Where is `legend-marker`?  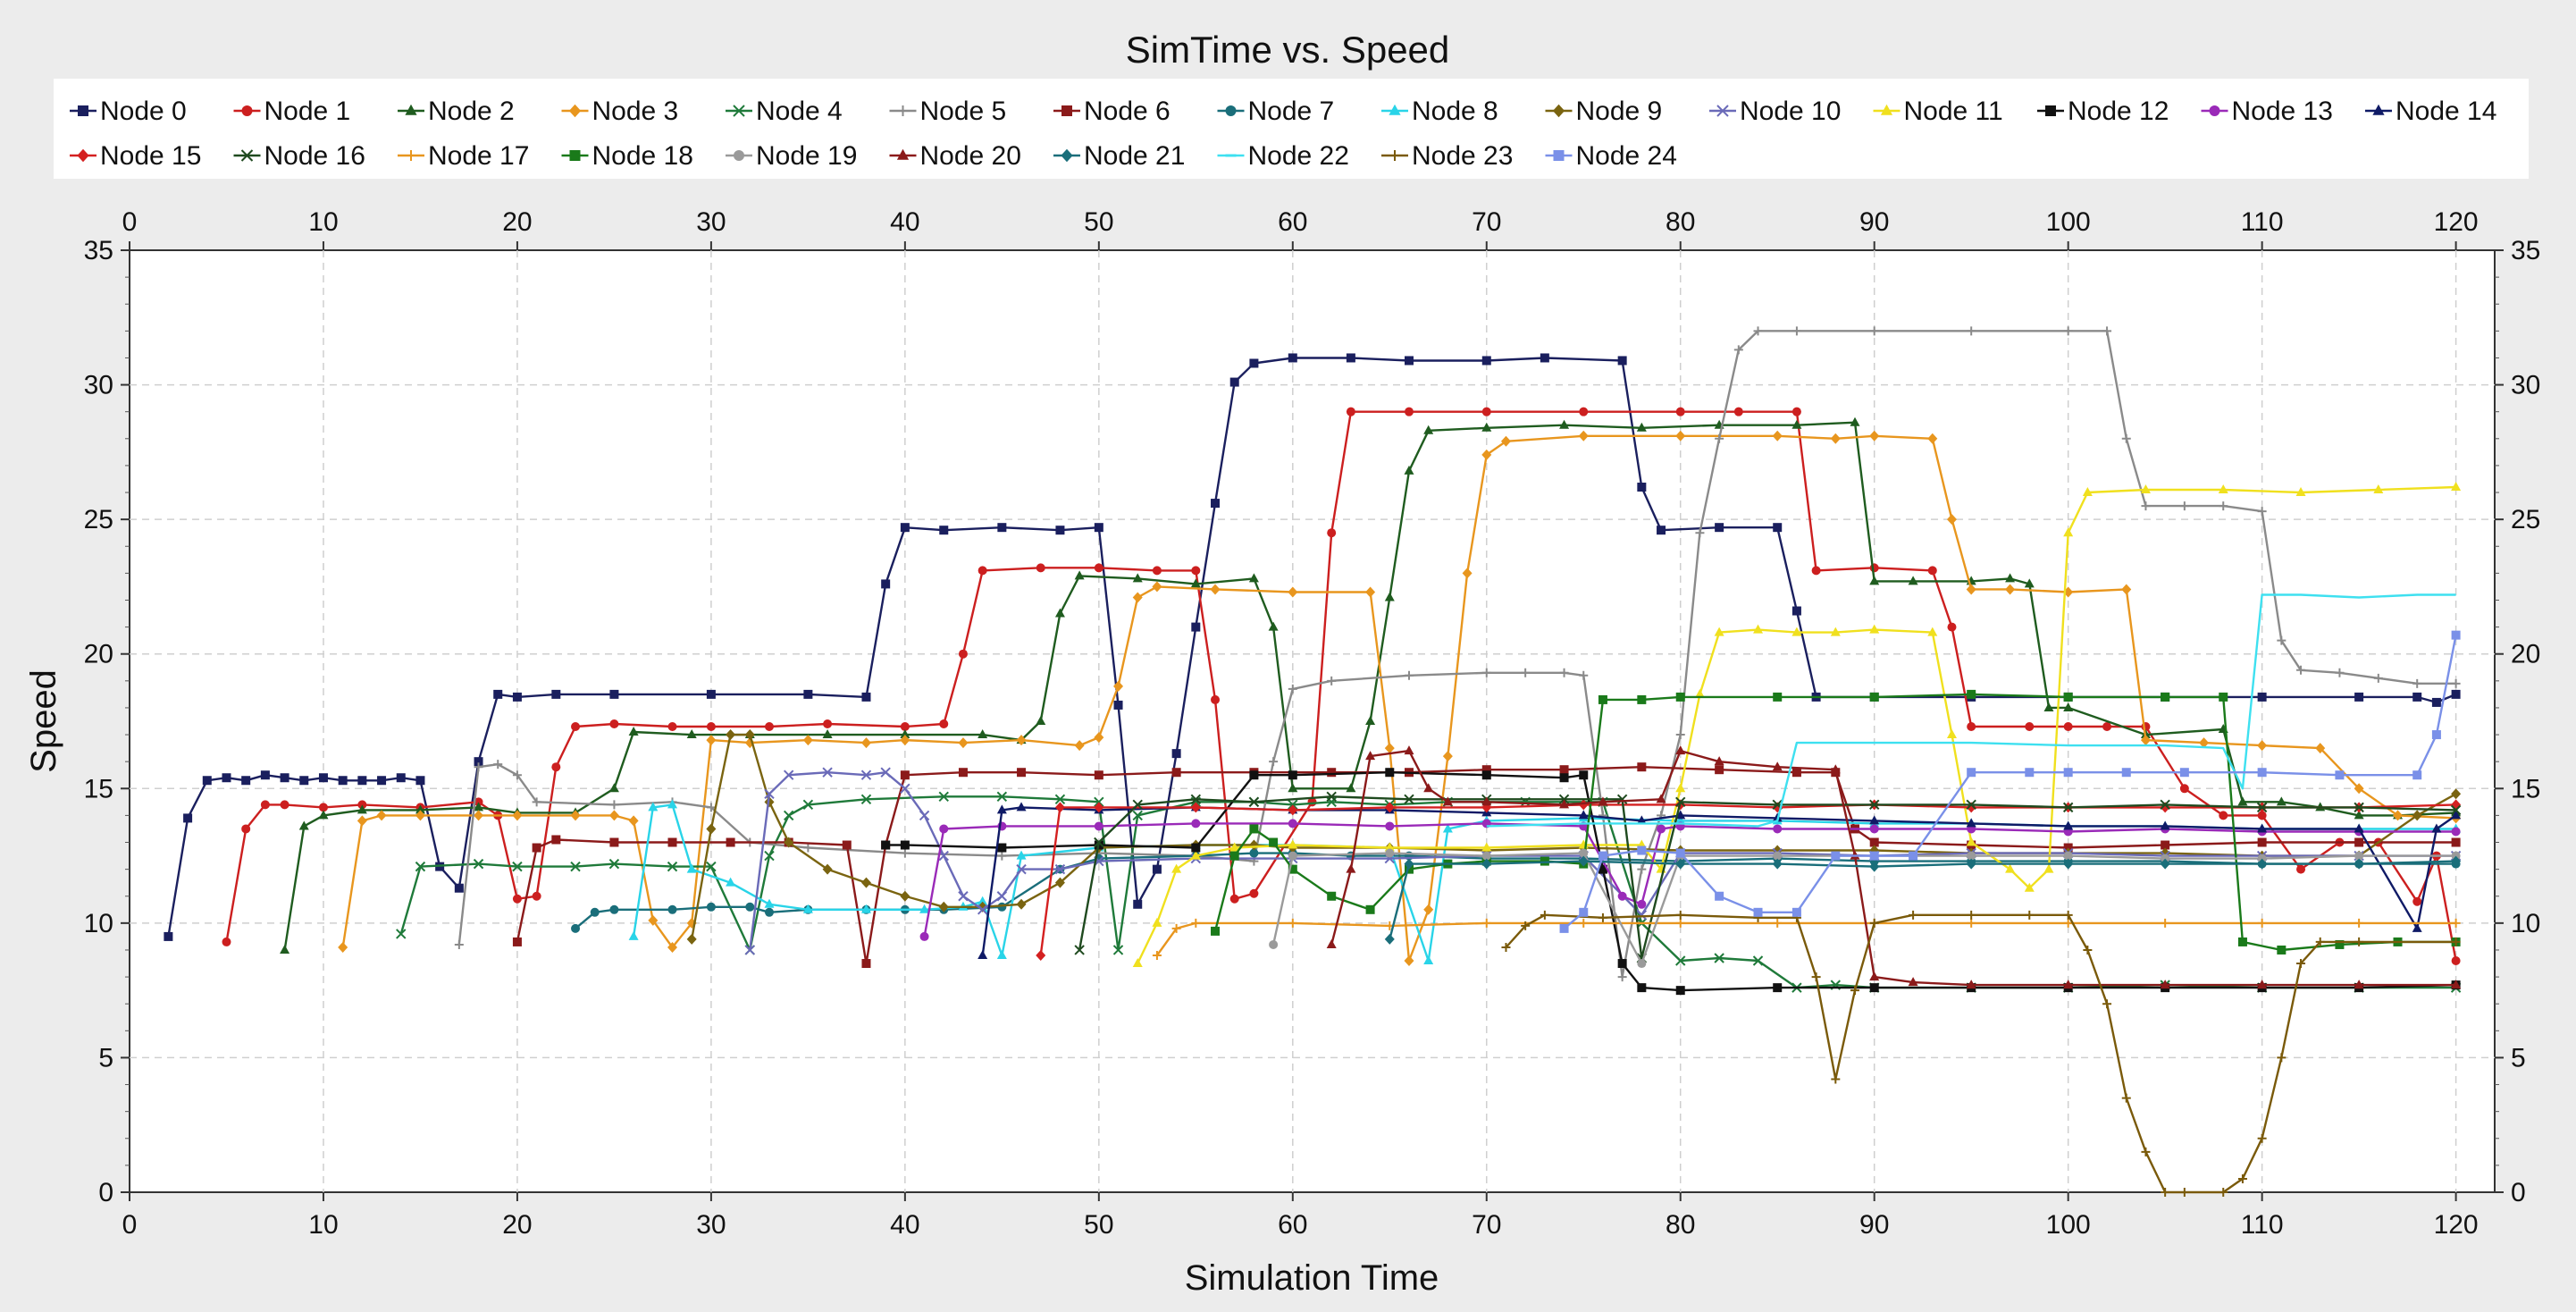
legend-marker is located at coordinates (575, 155).